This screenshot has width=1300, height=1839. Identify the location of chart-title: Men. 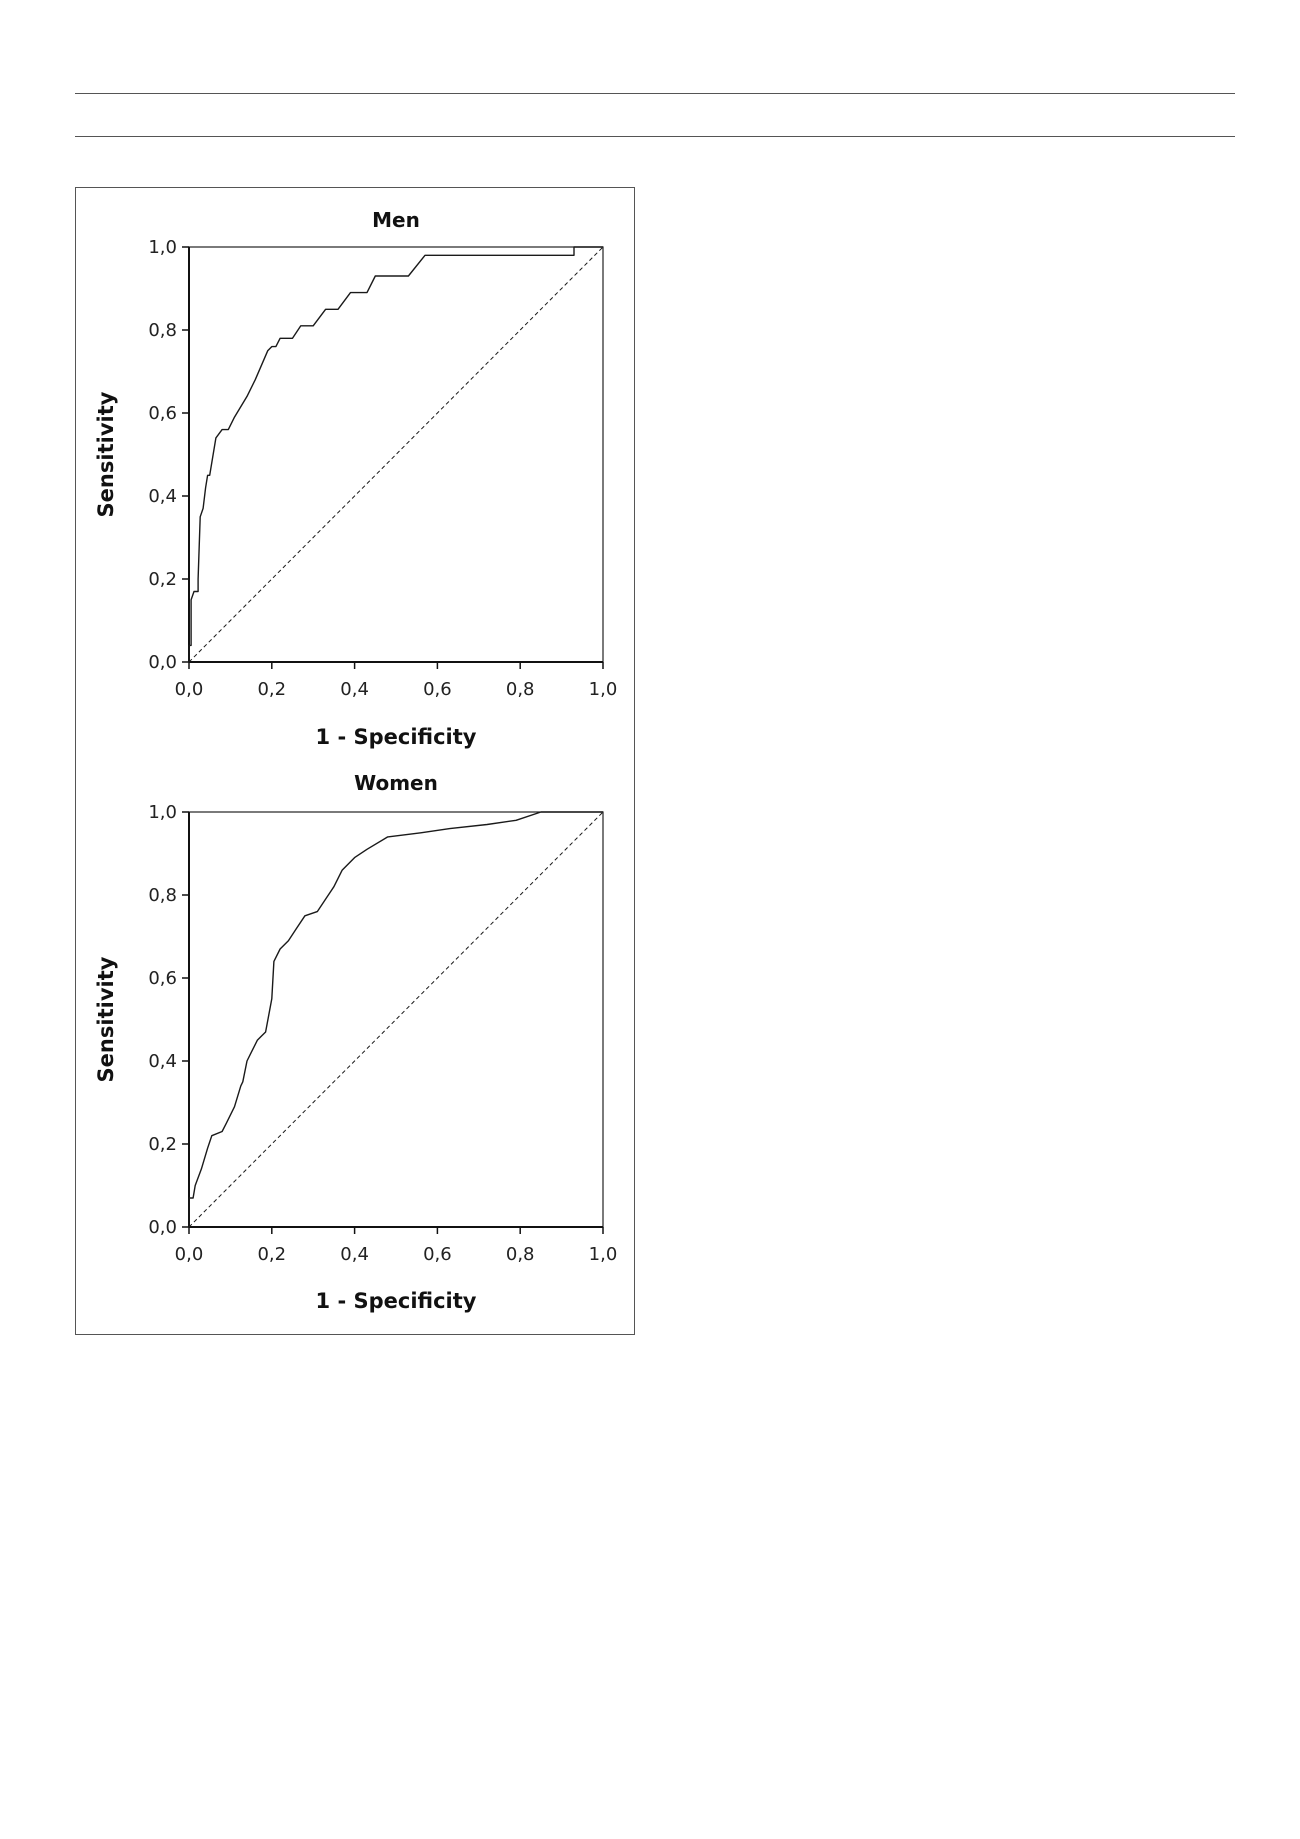
(396, 220).